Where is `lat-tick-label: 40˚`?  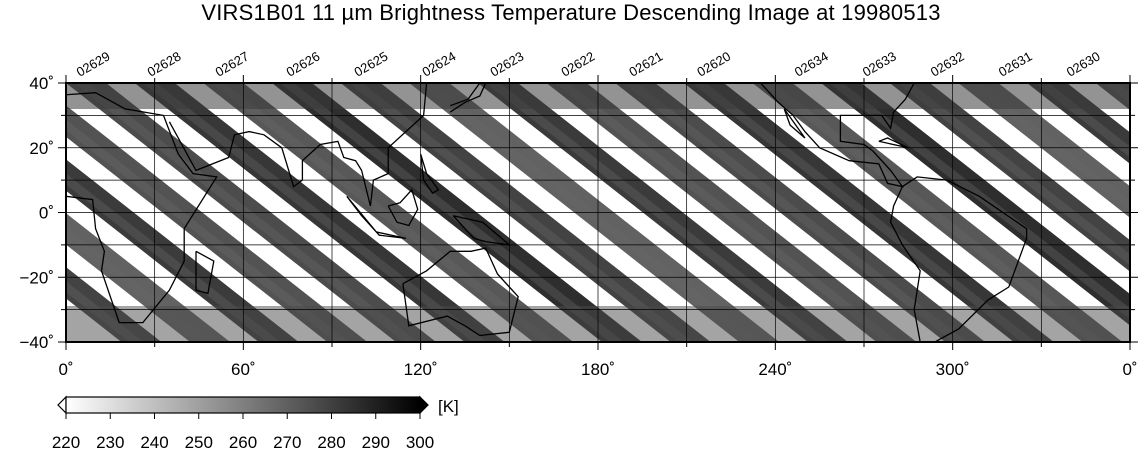
lat-tick-label: 40˚ is located at coordinates (41, 83).